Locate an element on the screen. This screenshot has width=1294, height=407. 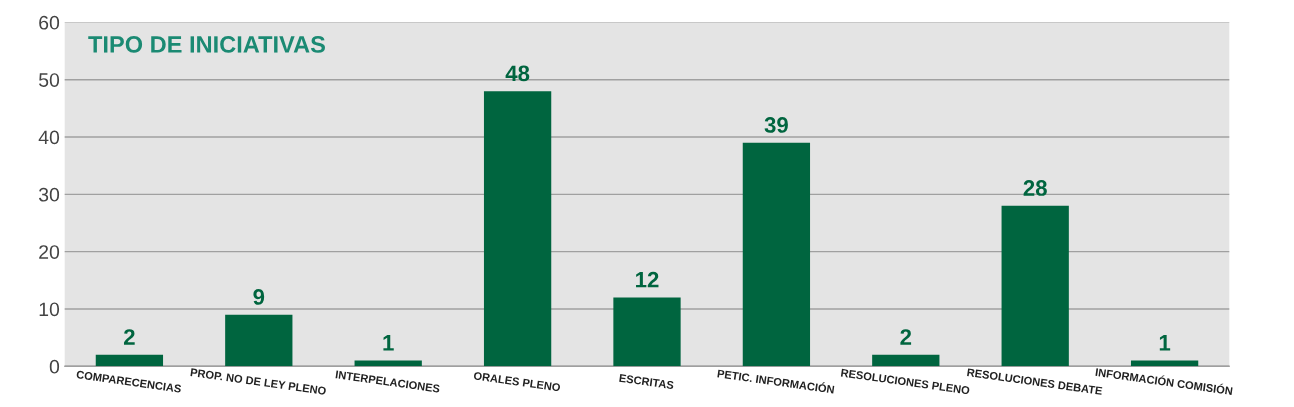
y-tick-label: 60 is located at coordinates (49, 22).